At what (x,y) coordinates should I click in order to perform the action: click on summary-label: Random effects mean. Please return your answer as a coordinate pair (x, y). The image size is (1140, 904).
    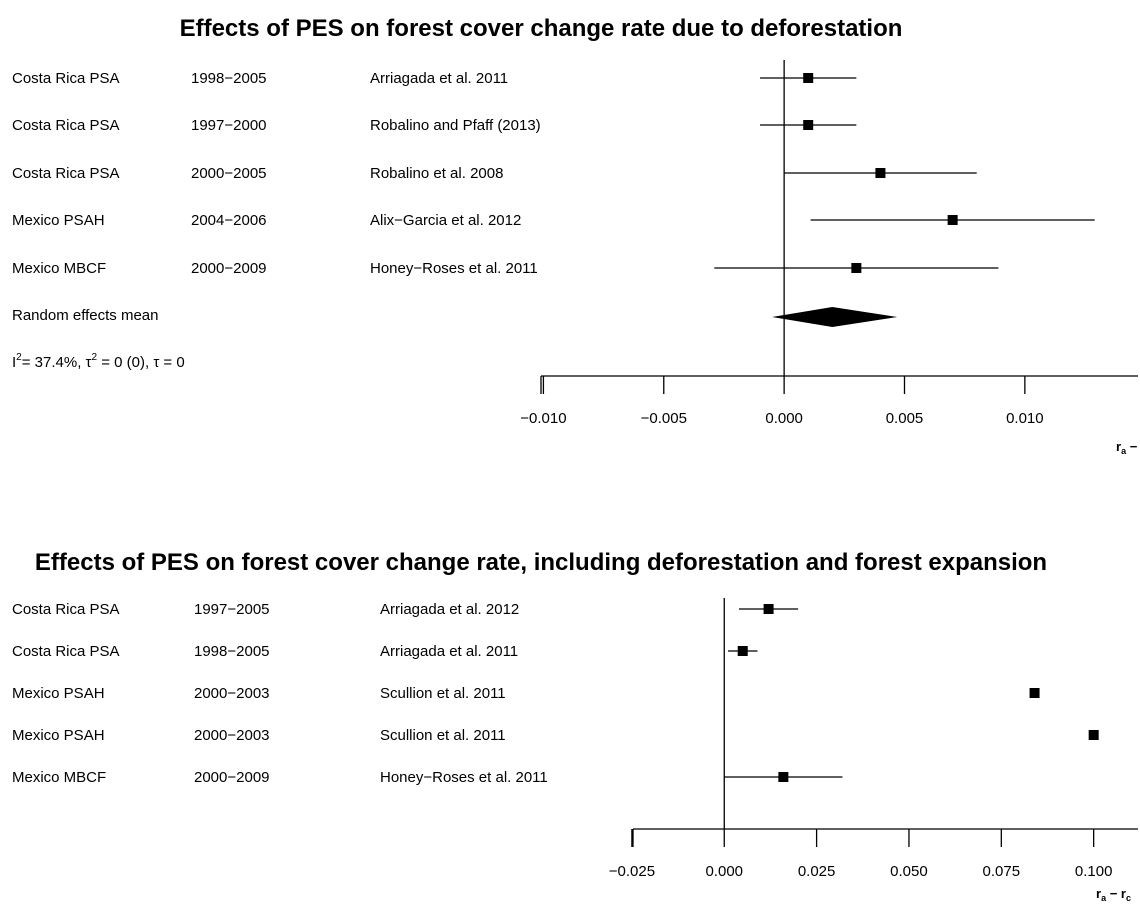
    Looking at the image, I should click on (85, 315).